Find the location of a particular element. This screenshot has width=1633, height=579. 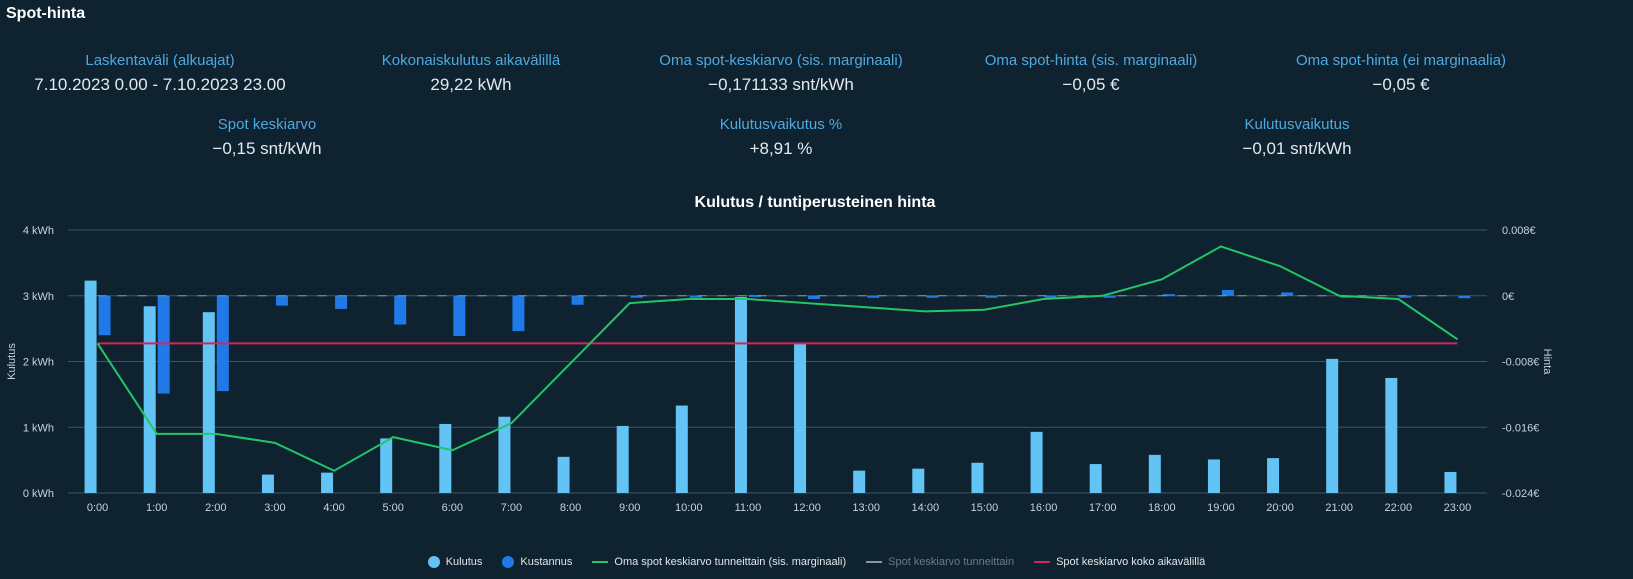

stat-oma-spot-hinta-ei-marginaalia: Oma spot-hinta (ei marginaalia) −0,05 € is located at coordinates (1401, 73).